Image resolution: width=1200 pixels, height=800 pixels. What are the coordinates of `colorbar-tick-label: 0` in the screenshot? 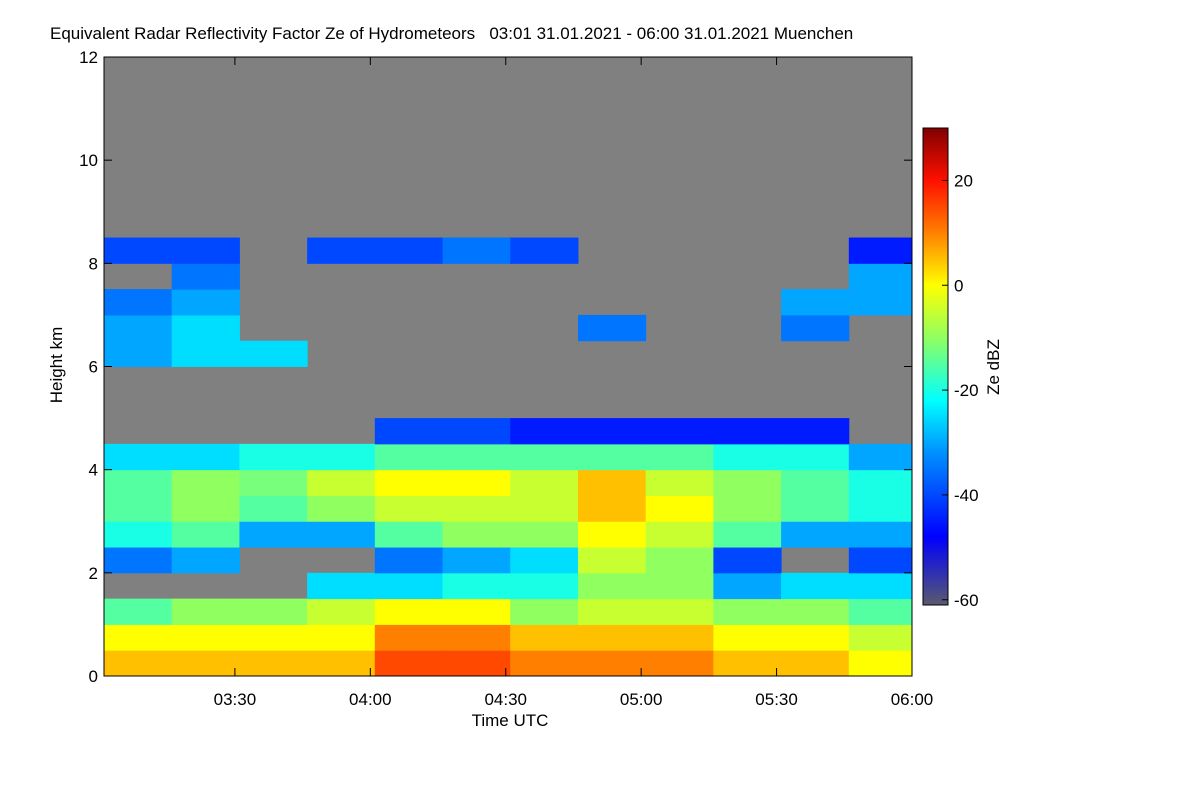 It's located at (958, 285).